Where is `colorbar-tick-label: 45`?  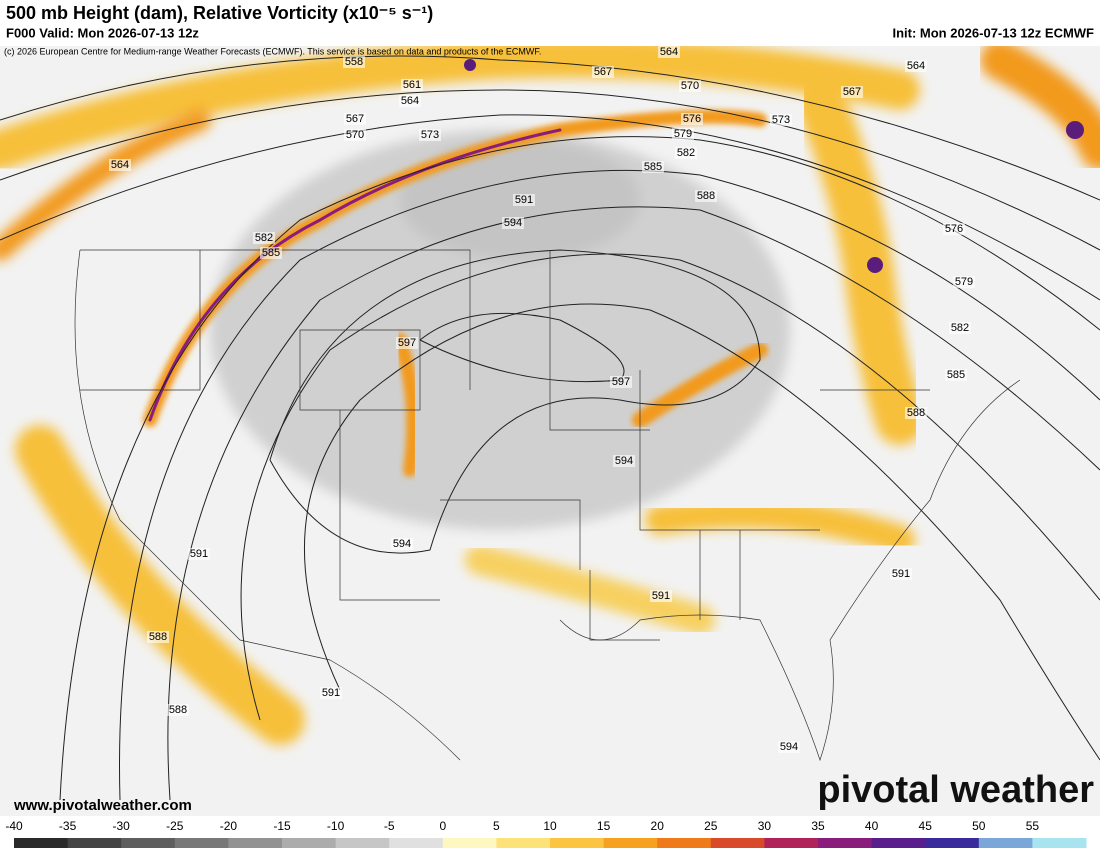 colorbar-tick-label: 45 is located at coordinates (926, 826).